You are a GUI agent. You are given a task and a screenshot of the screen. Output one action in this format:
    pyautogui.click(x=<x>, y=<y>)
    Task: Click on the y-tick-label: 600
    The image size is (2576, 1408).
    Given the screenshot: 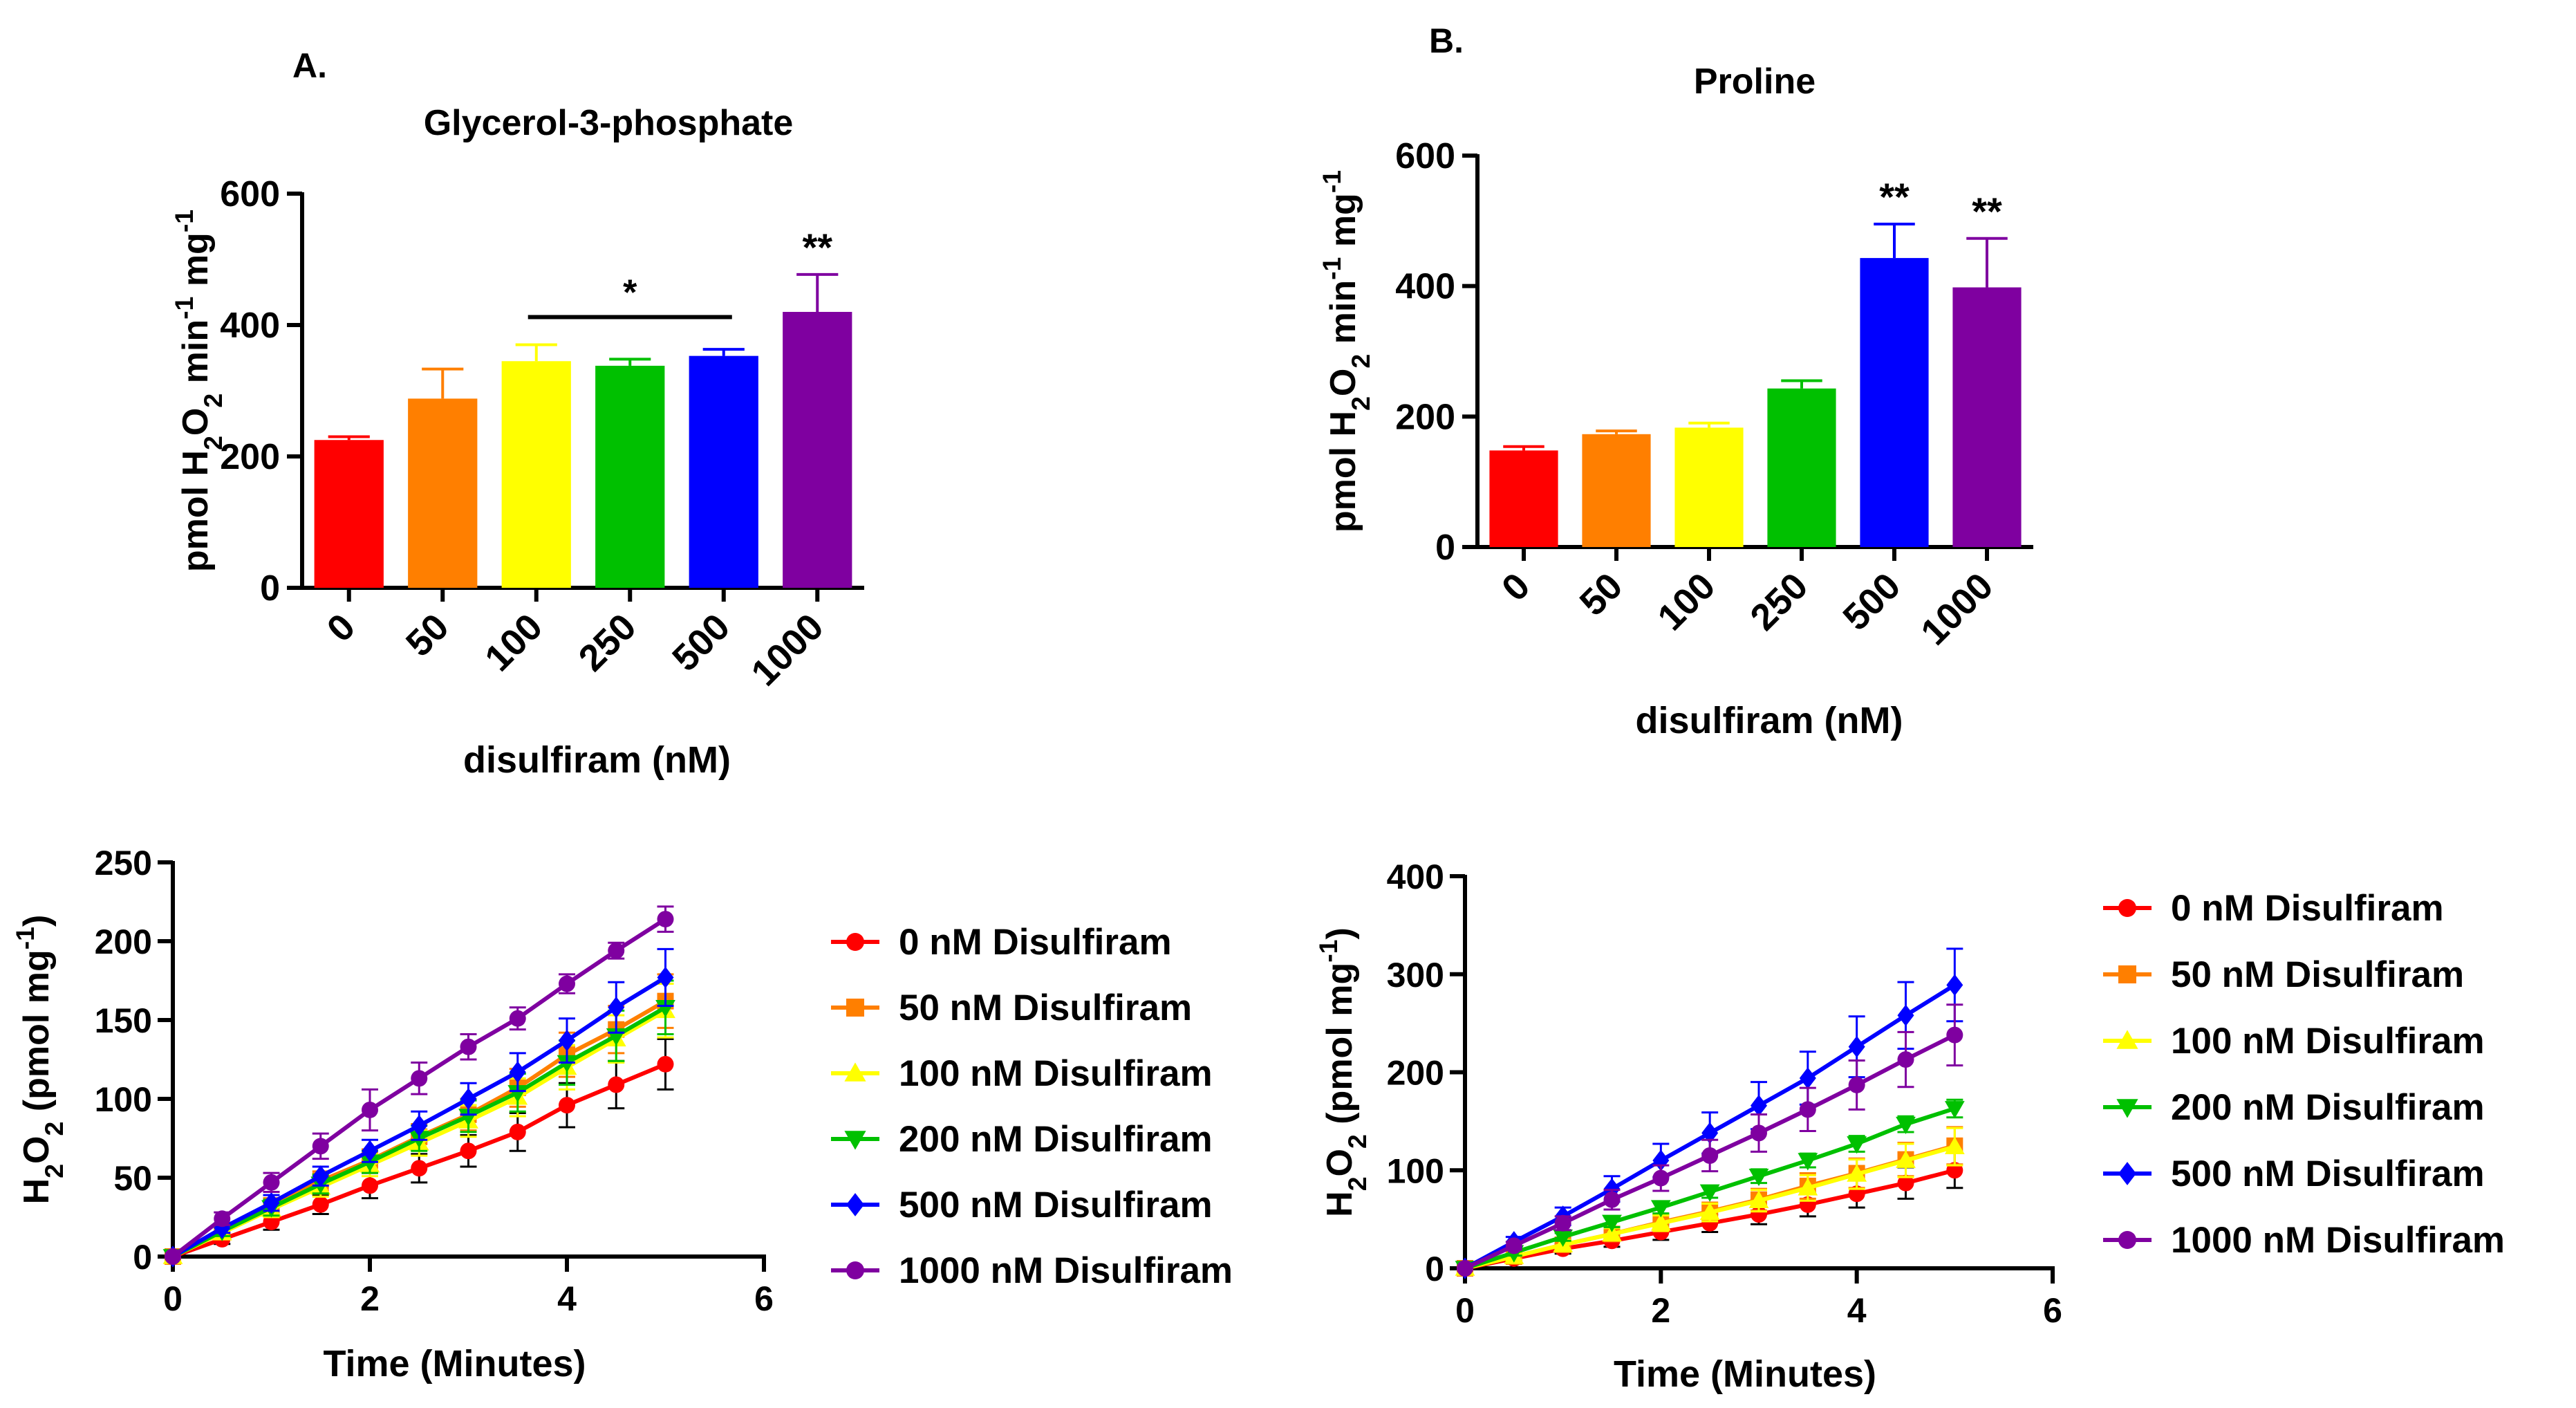 What is the action you would take?
    pyautogui.click(x=250, y=194)
    